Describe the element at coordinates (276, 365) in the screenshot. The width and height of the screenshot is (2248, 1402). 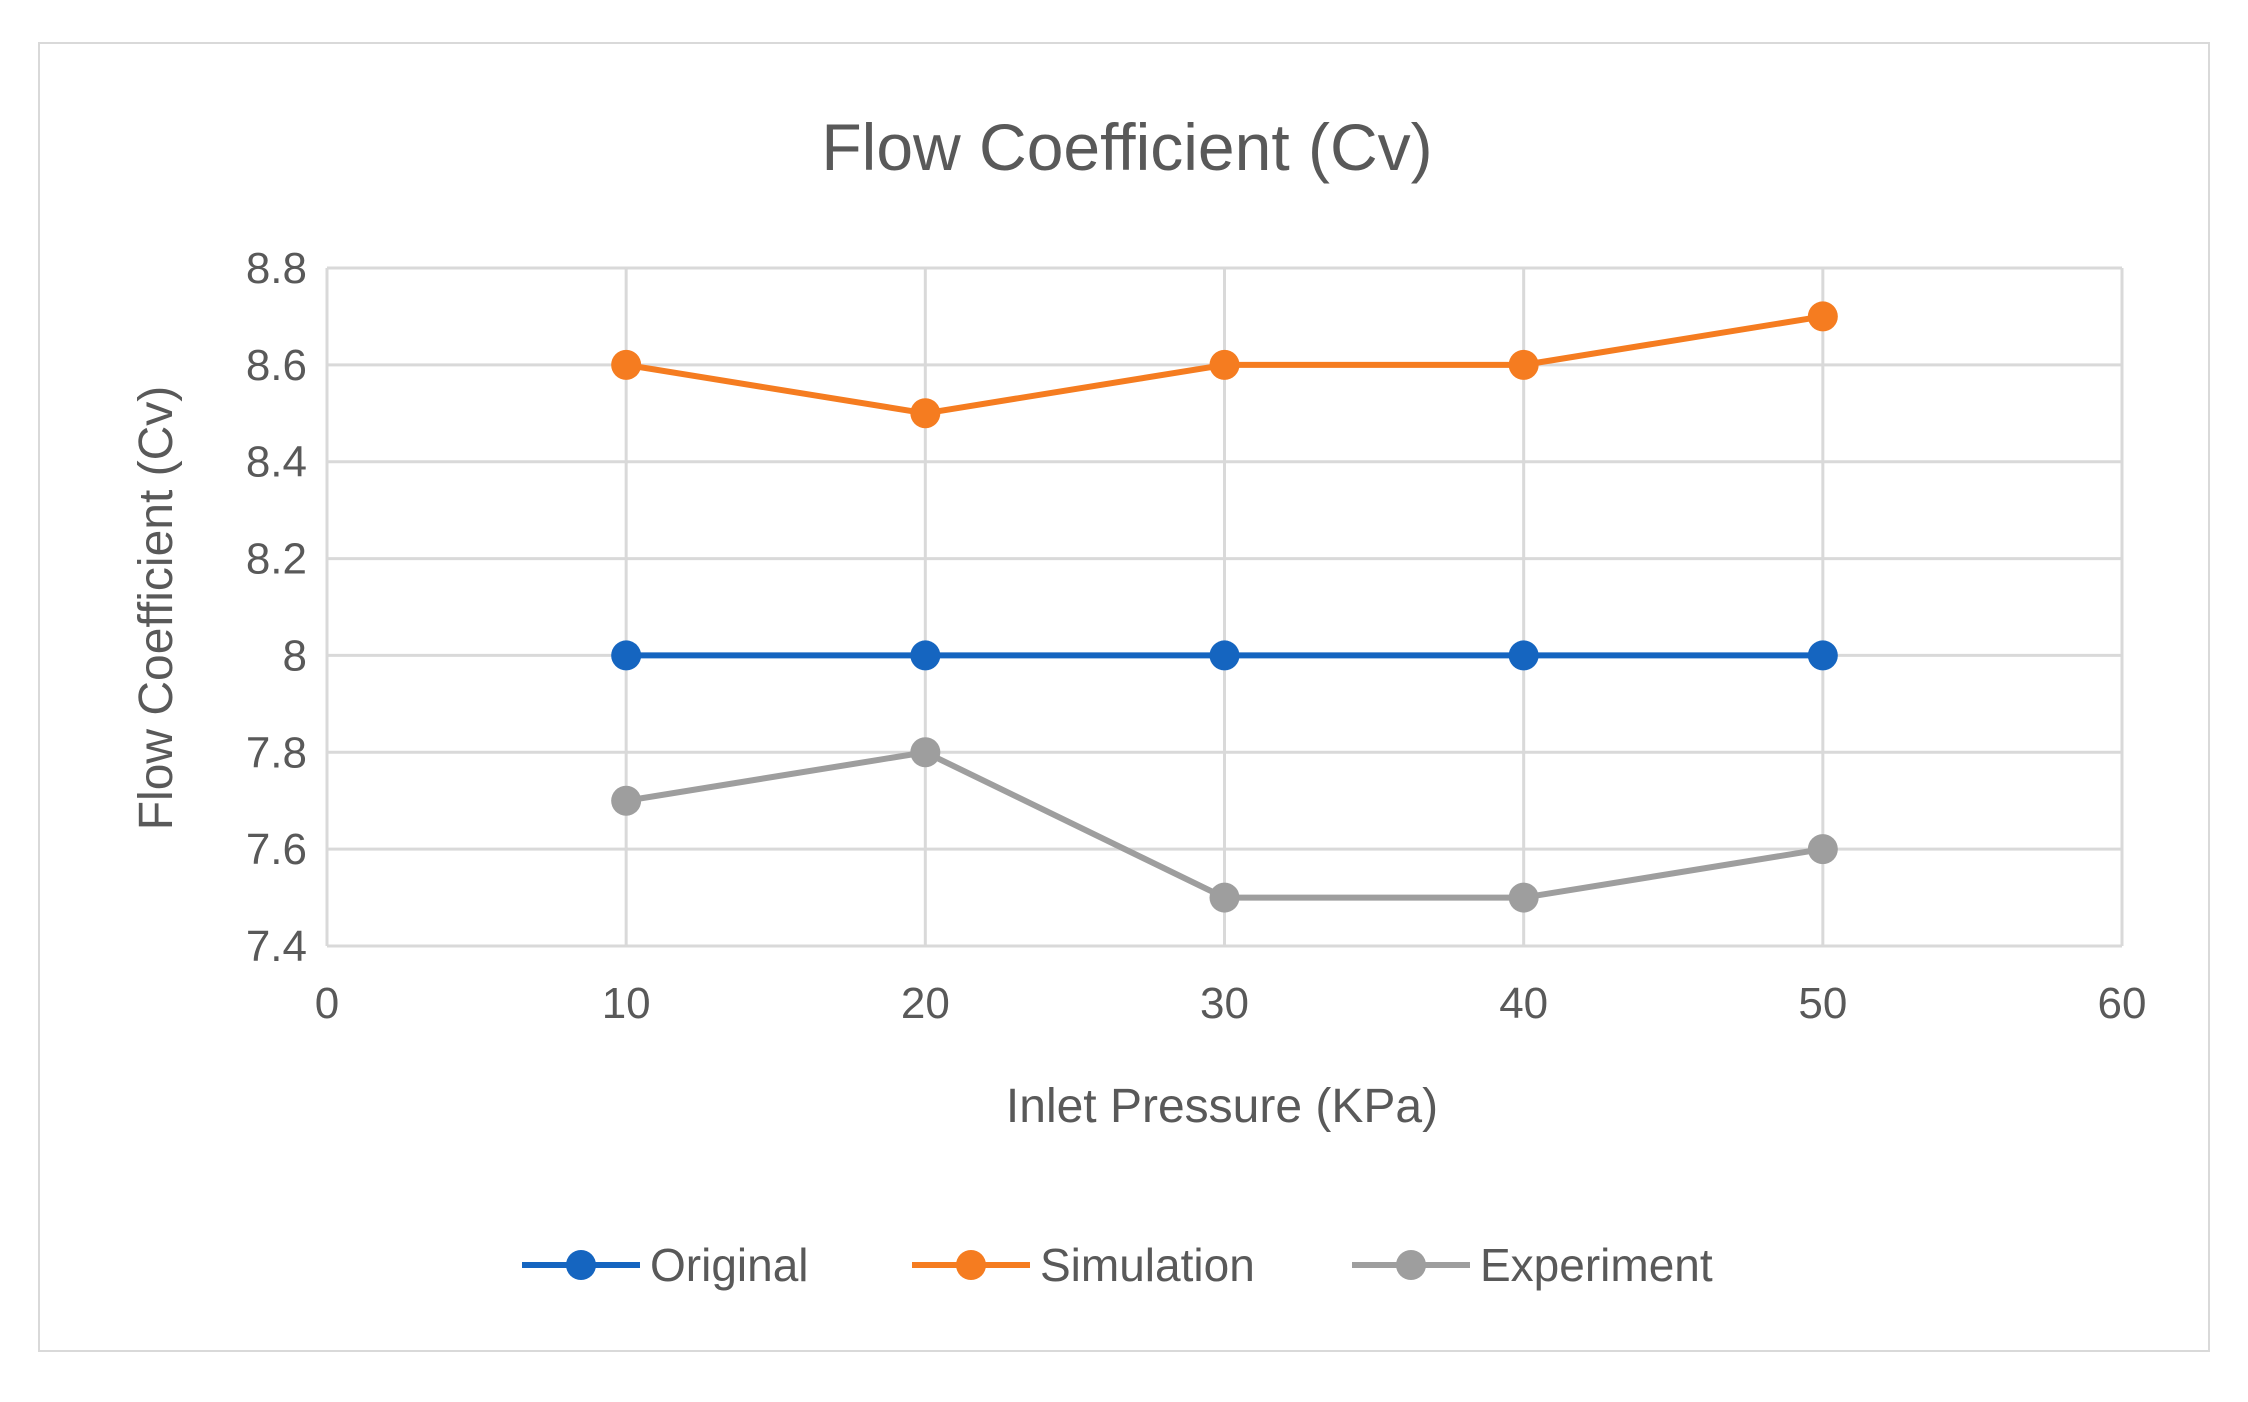
I see `y-tick-label: 8.6` at that location.